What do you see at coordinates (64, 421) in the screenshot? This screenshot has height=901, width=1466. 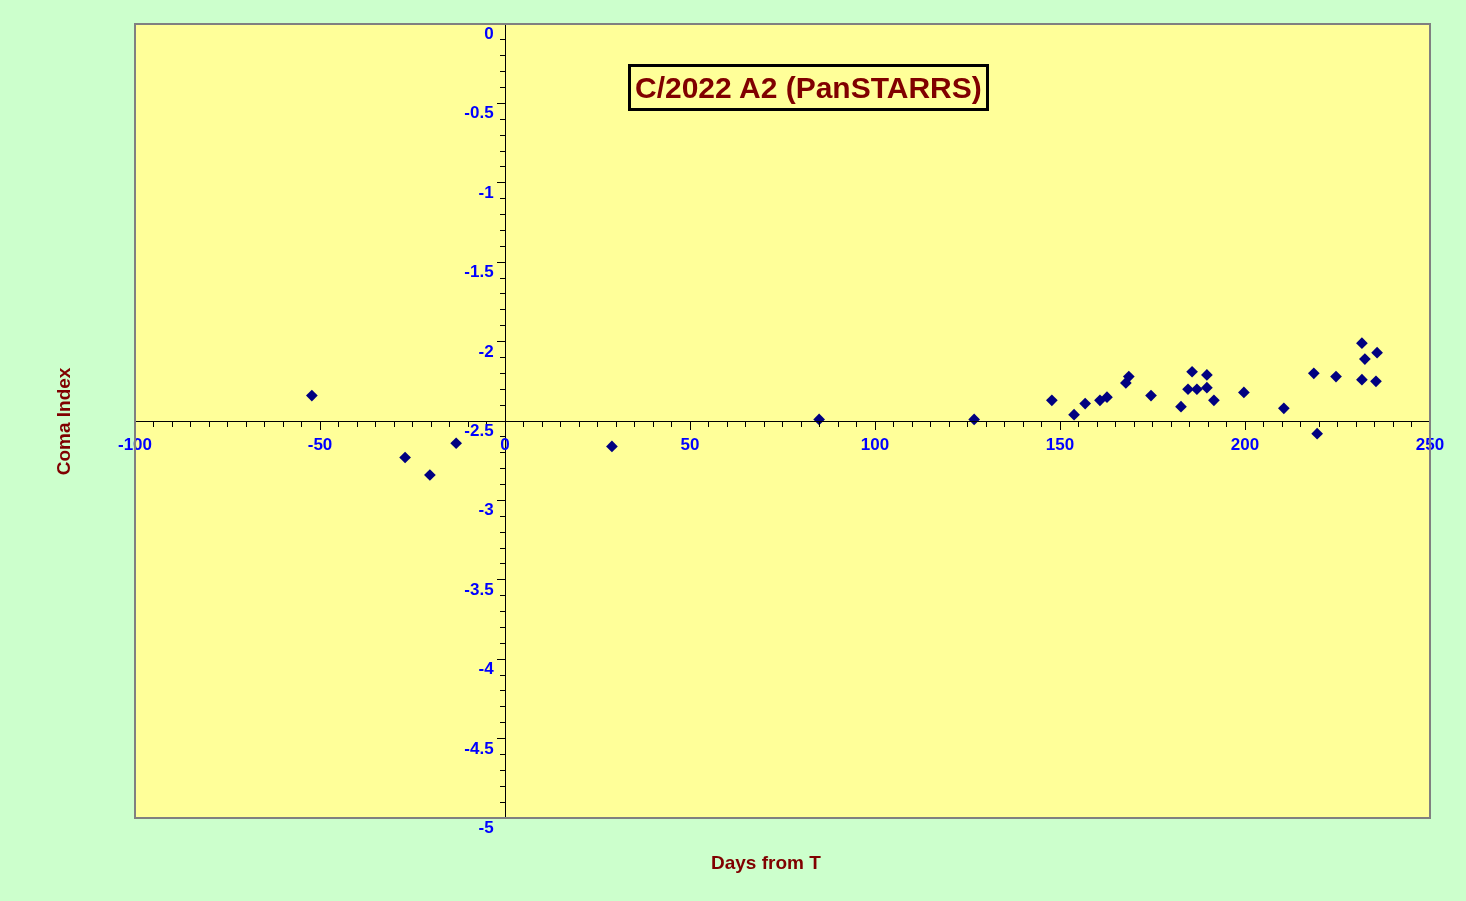 I see `y-axis-title: Coma Index` at bounding box center [64, 421].